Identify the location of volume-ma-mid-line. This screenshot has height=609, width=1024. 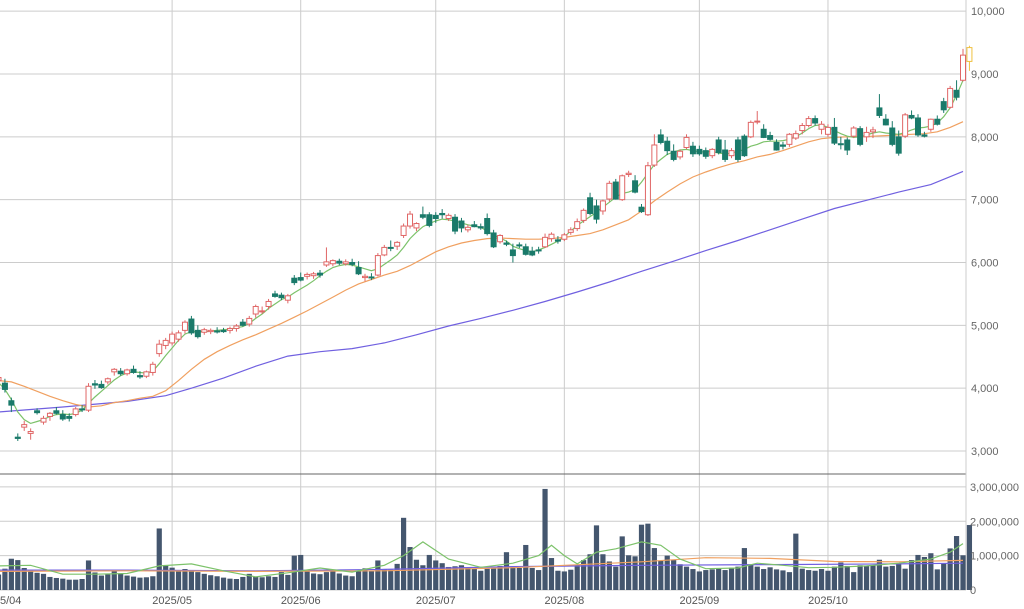
(482, 565).